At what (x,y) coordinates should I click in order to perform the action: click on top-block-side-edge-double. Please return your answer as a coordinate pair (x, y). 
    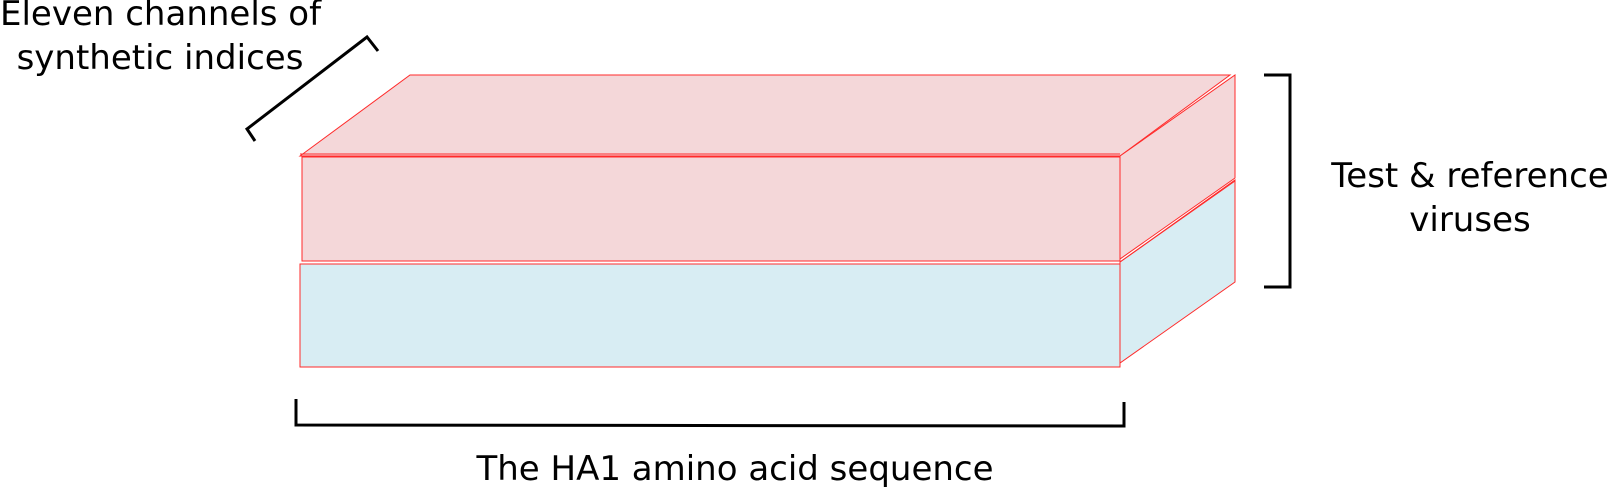
    Looking at the image, I should click on (1177, 221).